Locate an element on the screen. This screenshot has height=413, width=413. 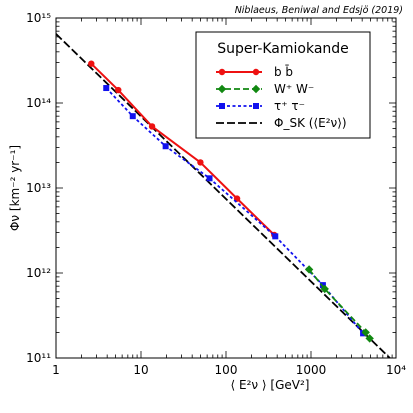
x-tick-label: 100 is located at coordinates (226, 370).